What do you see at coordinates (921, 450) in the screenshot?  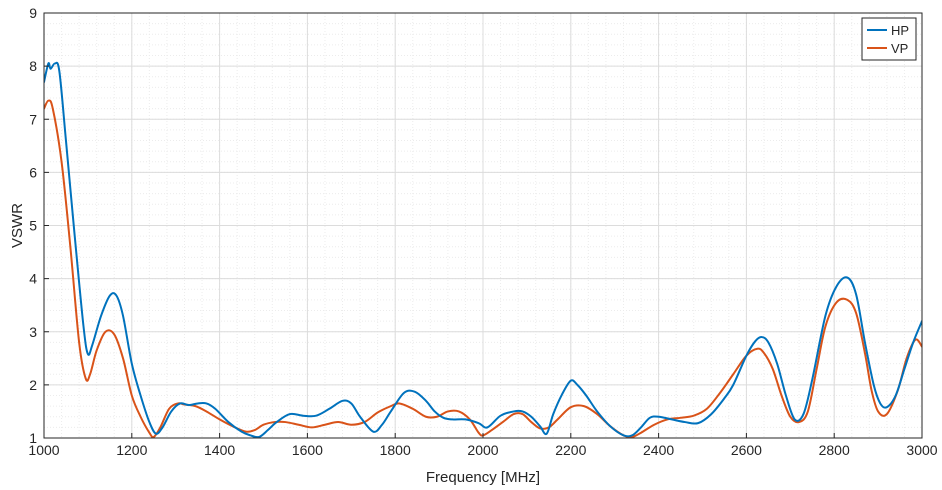 I see `x-tick-label: 3000` at bounding box center [921, 450].